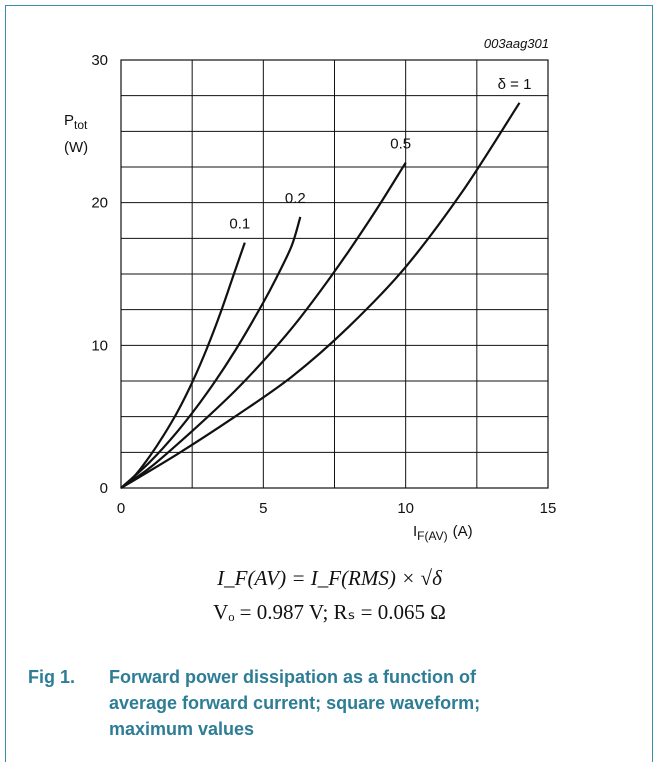  What do you see at coordinates (104, 488) in the screenshot?
I see `y-tick-label: 0` at bounding box center [104, 488].